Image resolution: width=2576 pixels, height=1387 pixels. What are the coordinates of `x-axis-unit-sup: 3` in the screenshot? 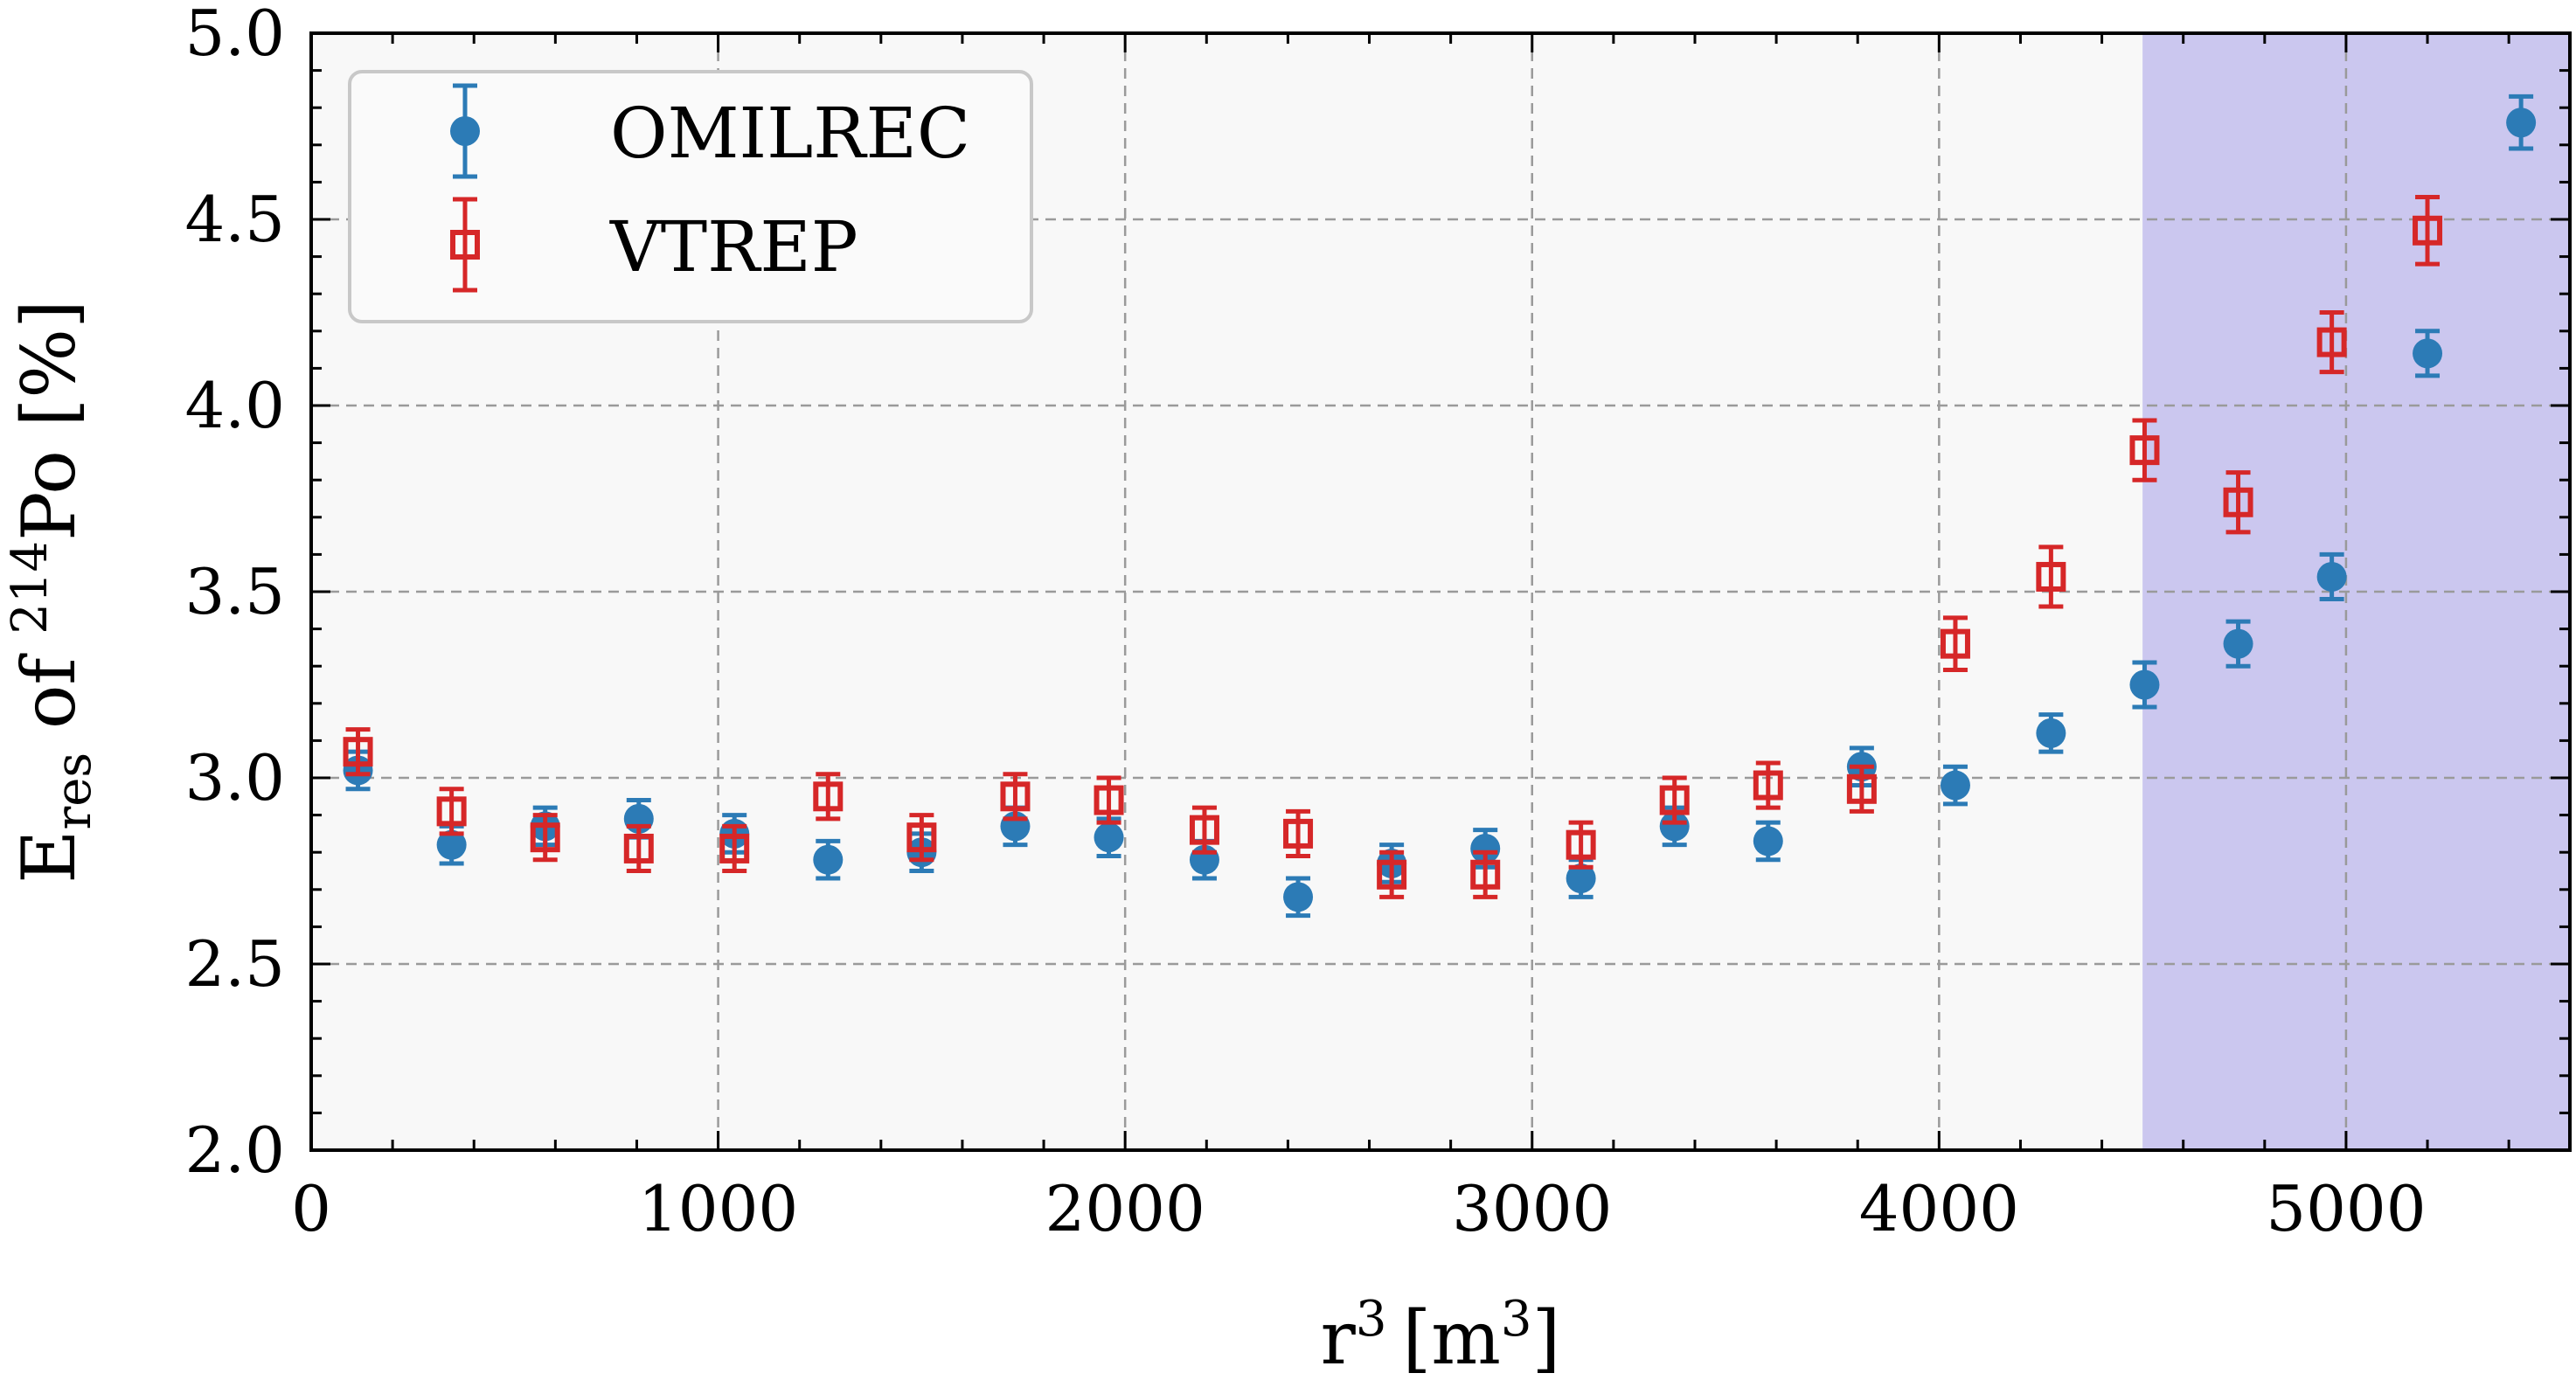 It's located at (1517, 1319).